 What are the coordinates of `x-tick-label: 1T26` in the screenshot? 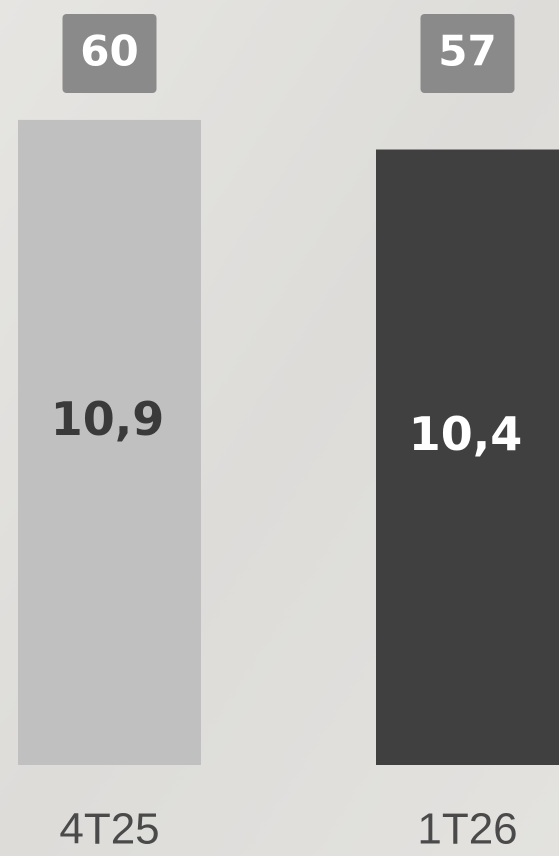 It's located at (467, 829).